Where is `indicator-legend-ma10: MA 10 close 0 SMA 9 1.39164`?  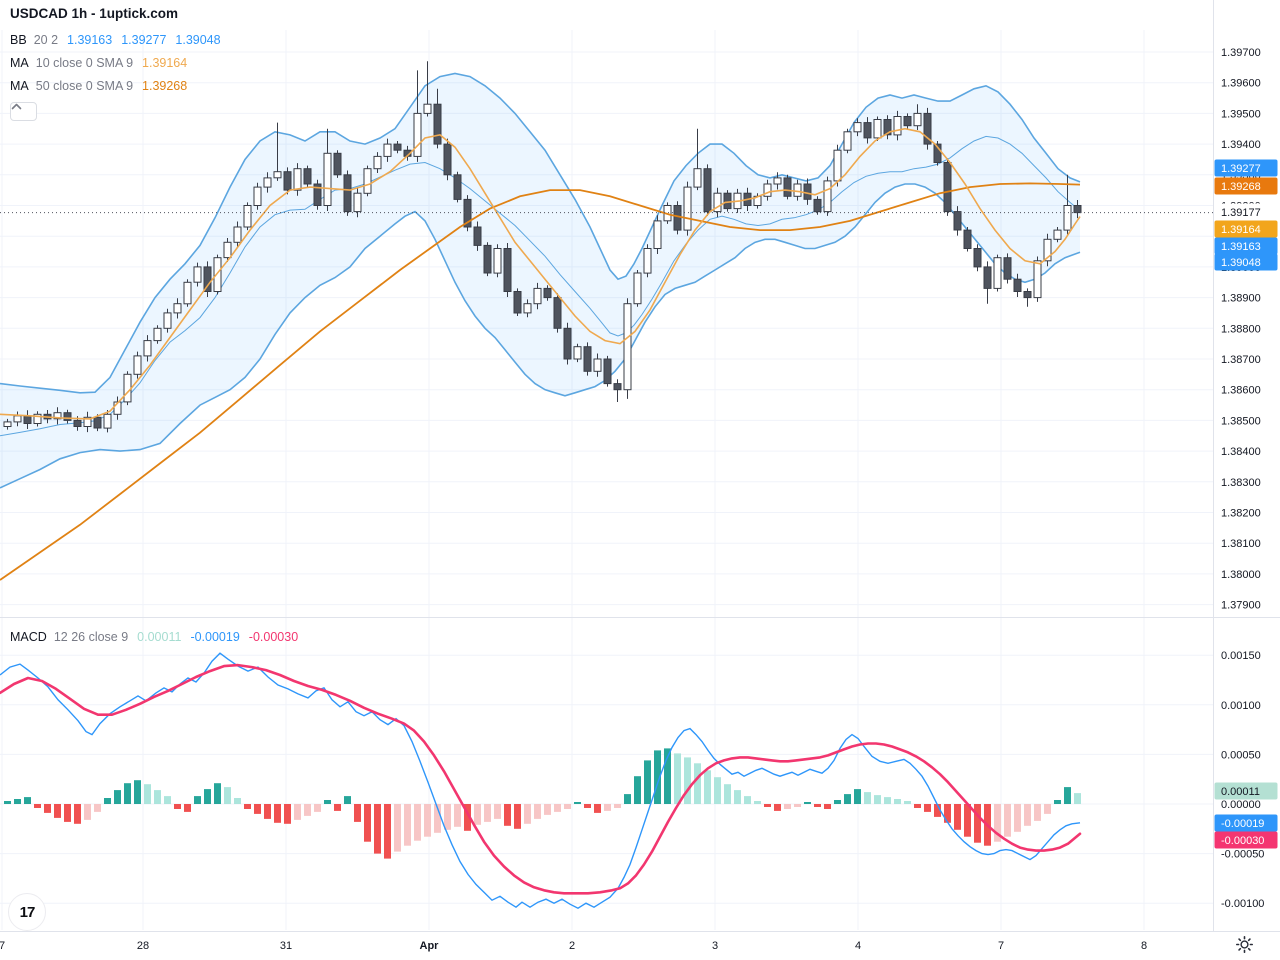
indicator-legend-ma10: MA 10 close 0 SMA 9 1.39164 is located at coordinates (98, 63).